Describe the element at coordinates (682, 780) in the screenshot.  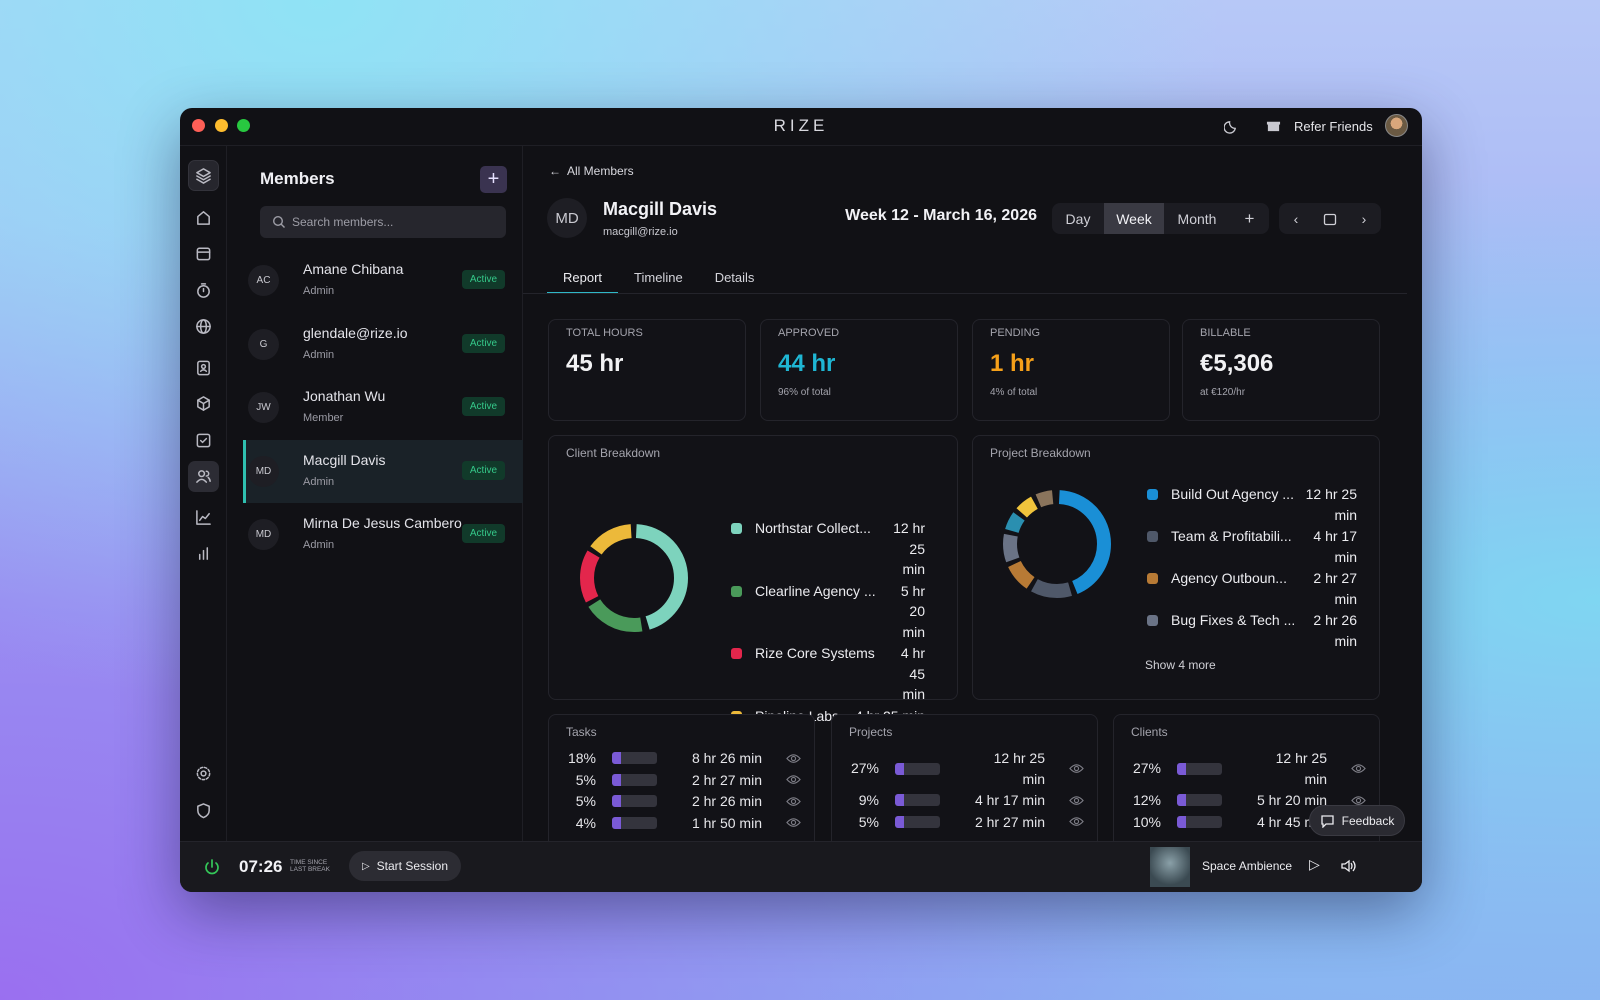
I see `list-row: 5% 2 hr 27 min` at that location.